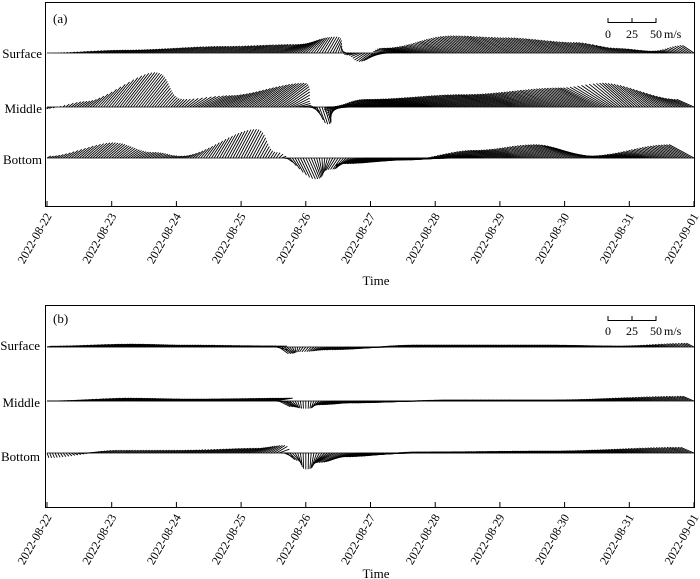 The height and width of the screenshot is (579, 700). Describe the element at coordinates (34, 238) in the screenshot. I see `x-tick-label: 2022-08-22` at that location.